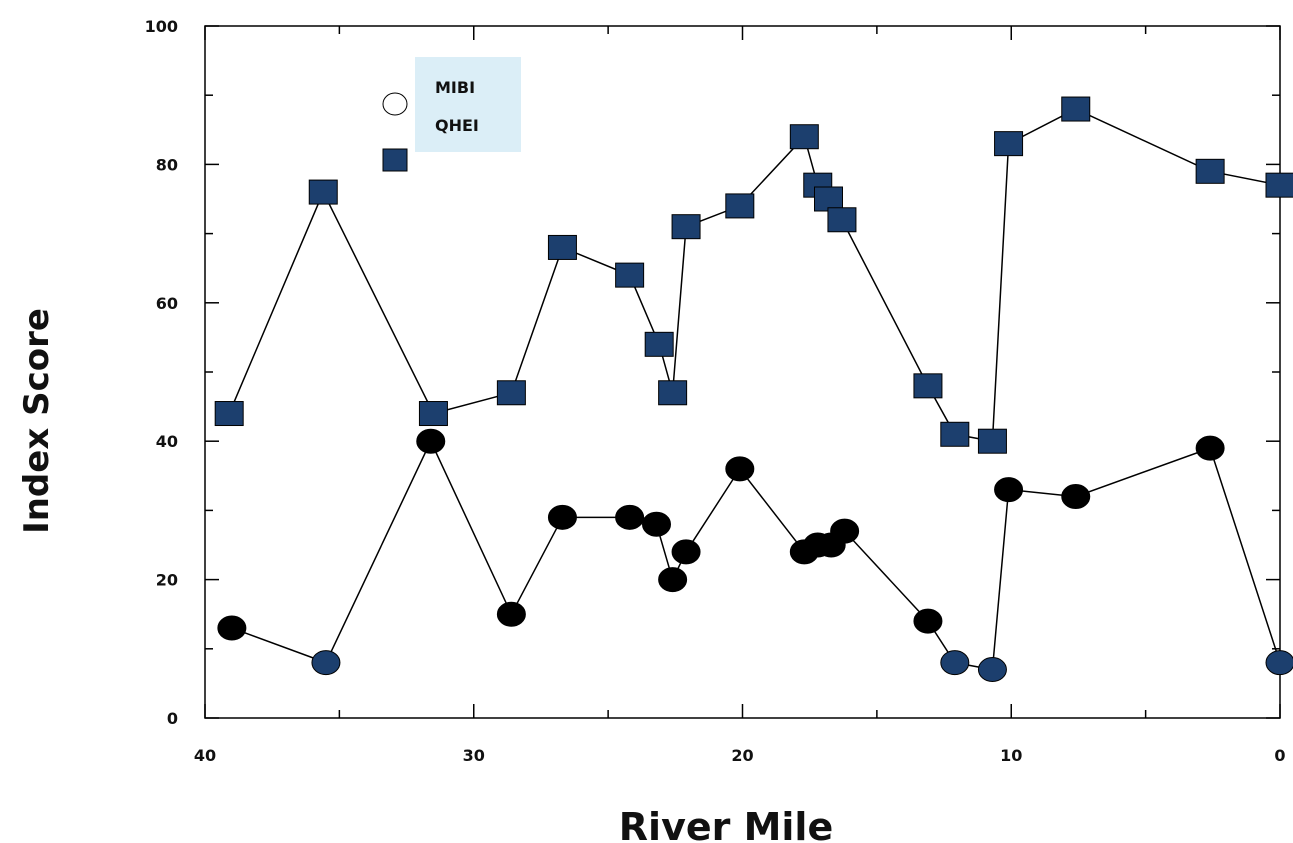  What do you see at coordinates (167, 441) in the screenshot?
I see `y-tick-label: 40` at bounding box center [167, 441].